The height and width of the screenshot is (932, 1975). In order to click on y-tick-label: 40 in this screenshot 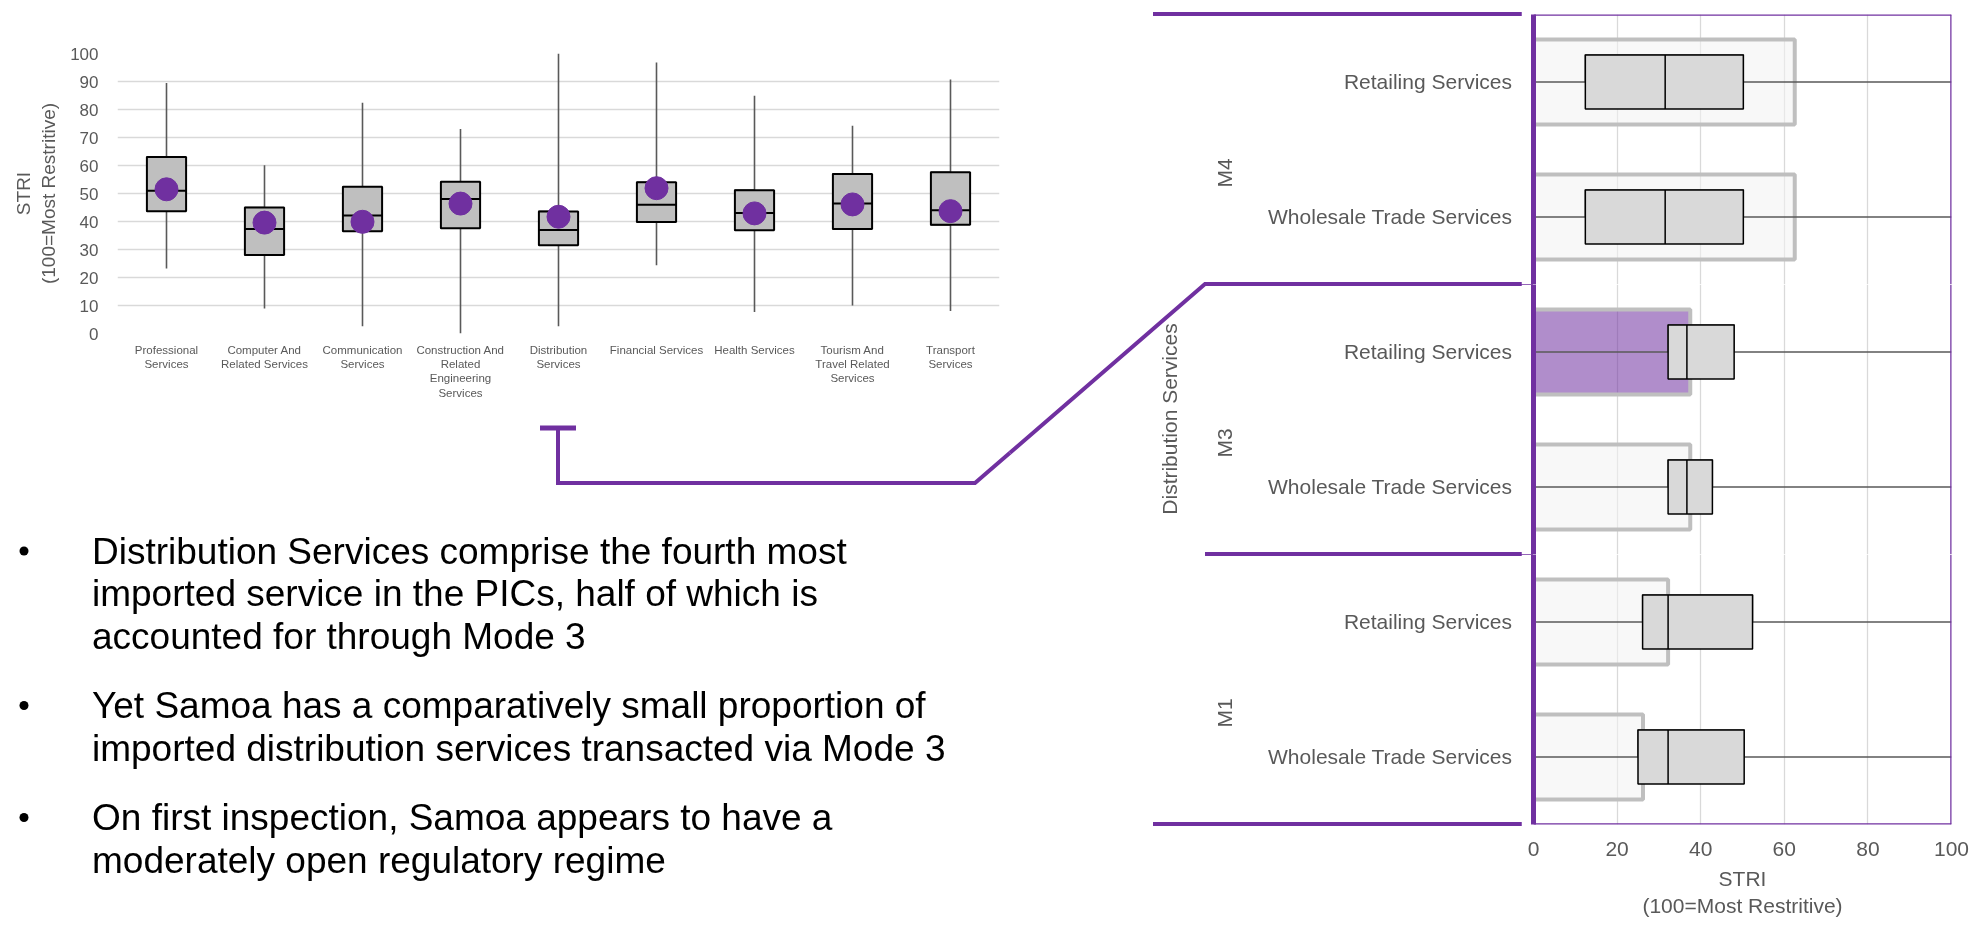, I will do `click(89, 222)`.